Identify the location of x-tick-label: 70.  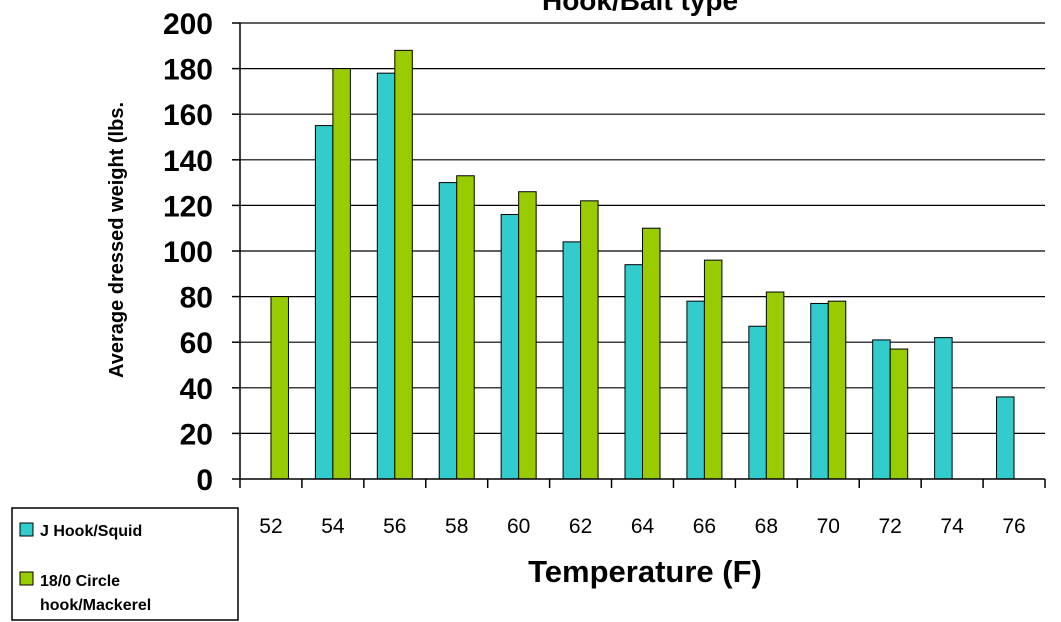
(828, 526).